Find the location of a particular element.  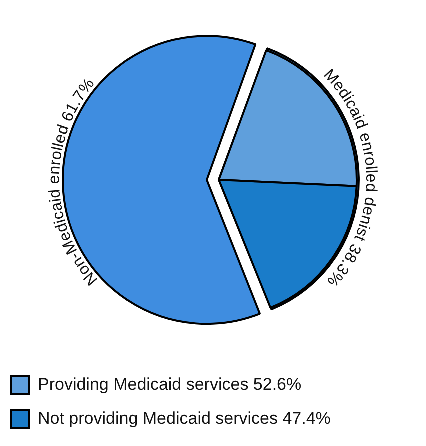

data-label: 38.3% is located at coordinates (344, 265).